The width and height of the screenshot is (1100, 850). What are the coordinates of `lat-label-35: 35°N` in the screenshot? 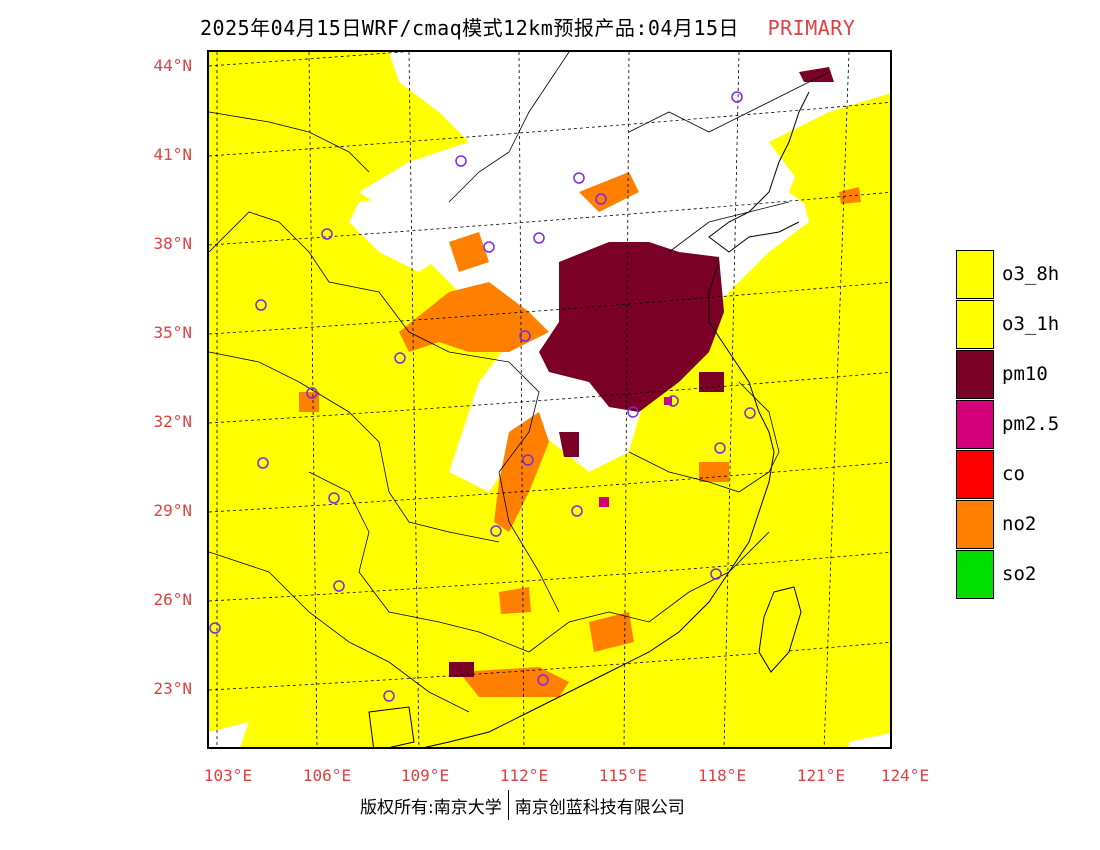 It's located at (172, 332).